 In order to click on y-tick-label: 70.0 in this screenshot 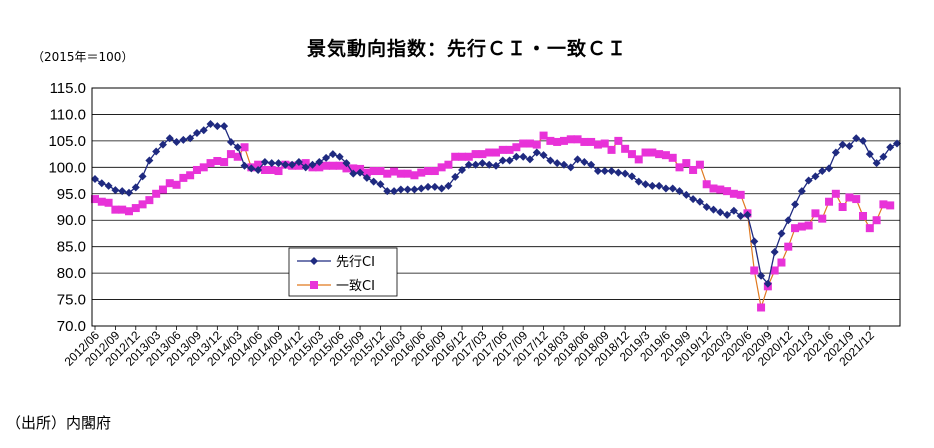, I will do `click(71, 326)`.